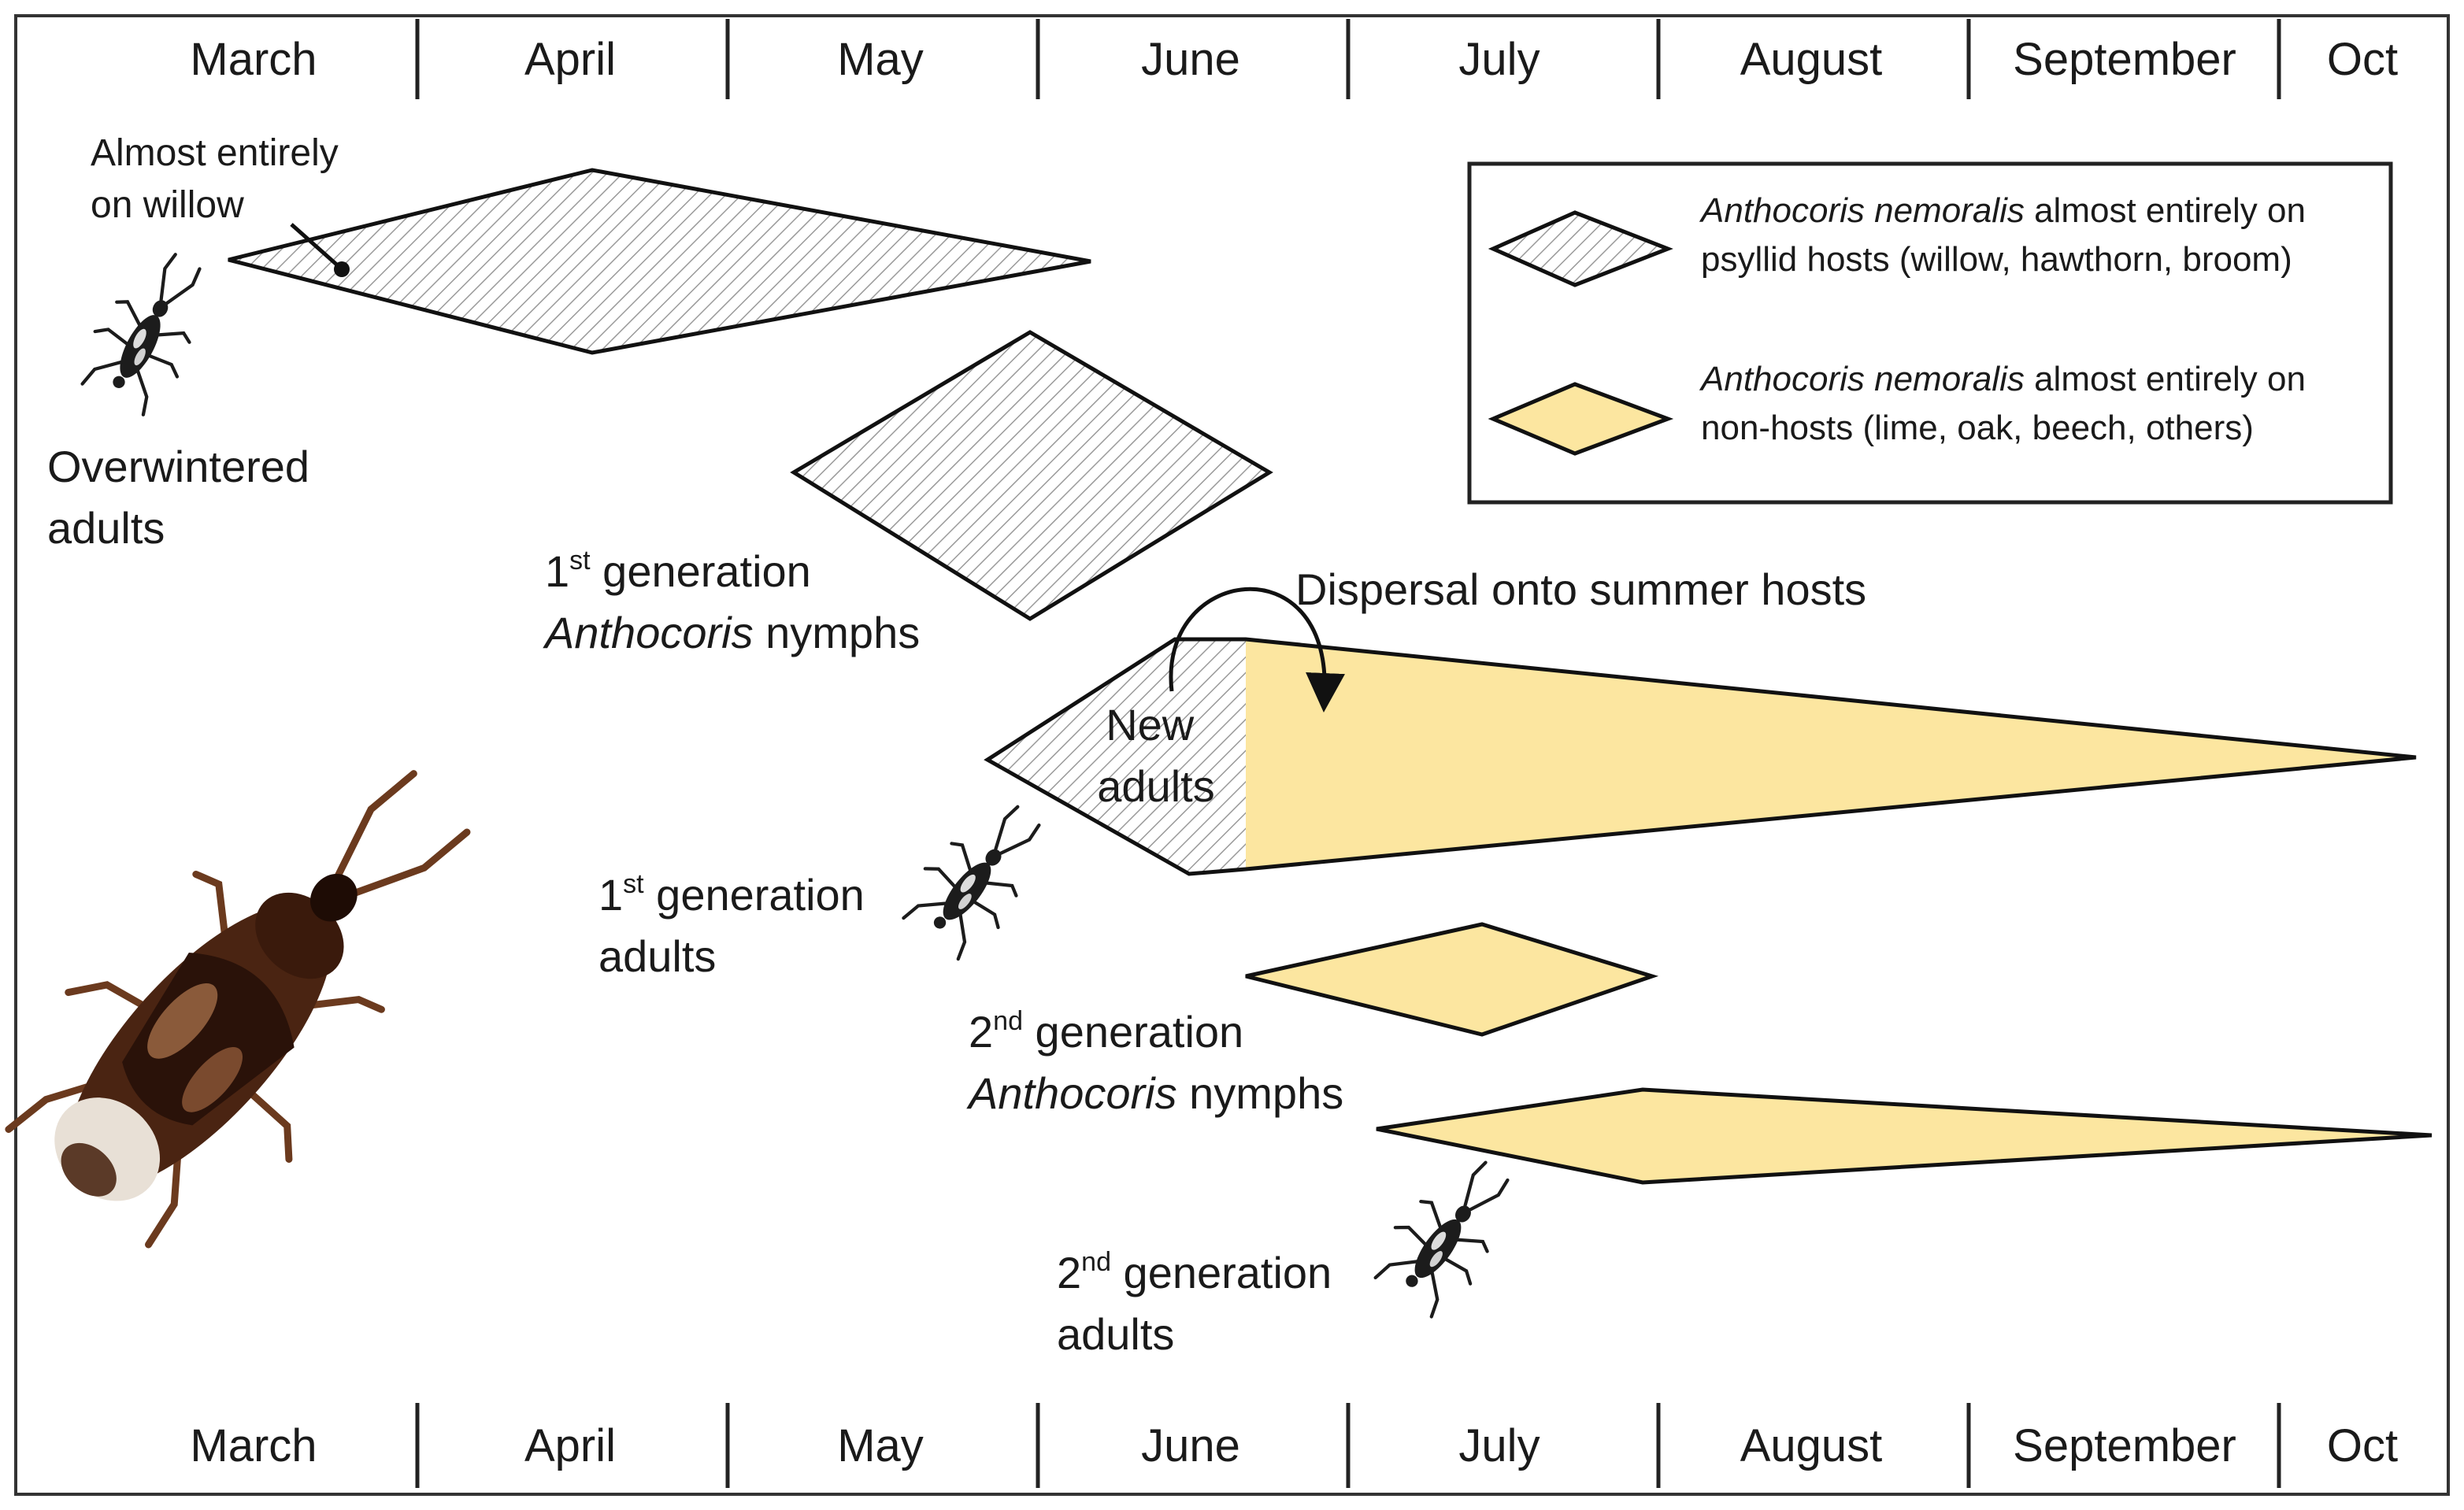  Describe the element at coordinates (1115, 1334) in the screenshot. I see `gen2-adults-label-line2: adults` at that location.